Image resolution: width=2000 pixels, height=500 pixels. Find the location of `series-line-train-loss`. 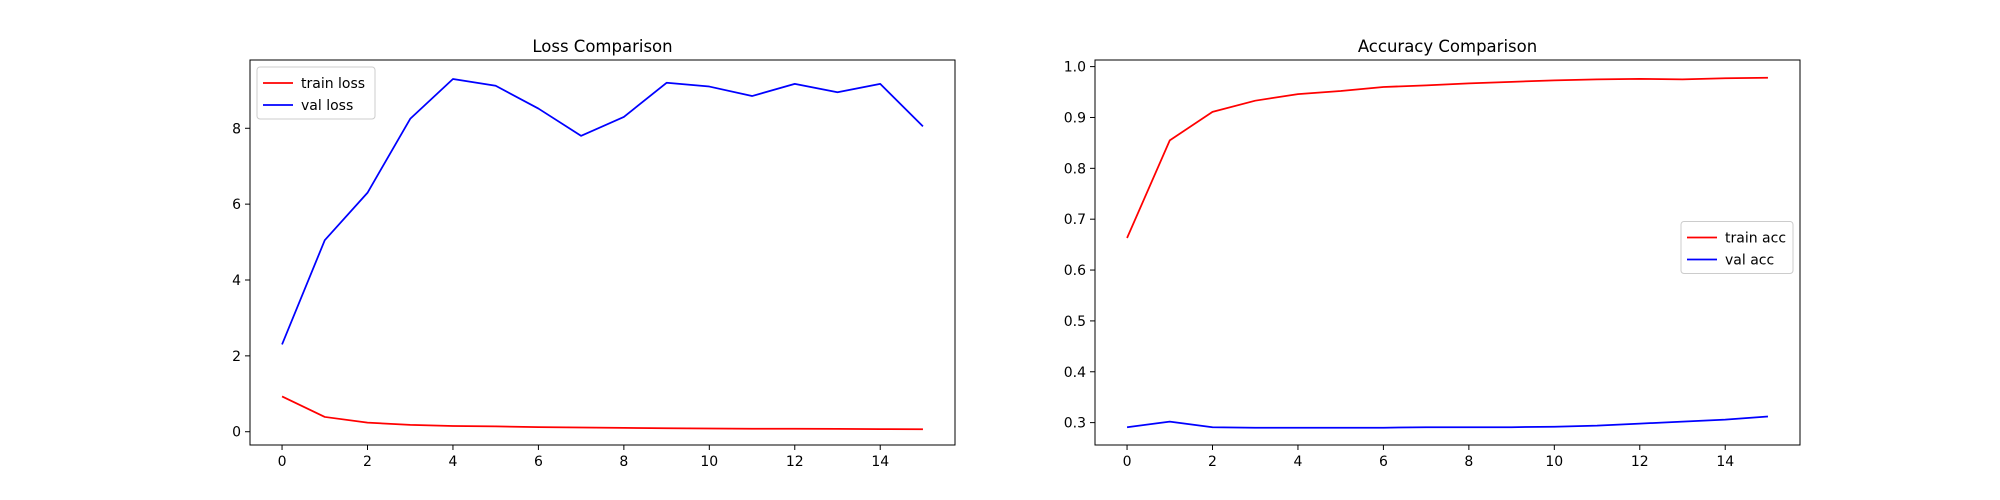

series-line-train-loss is located at coordinates (602, 413).